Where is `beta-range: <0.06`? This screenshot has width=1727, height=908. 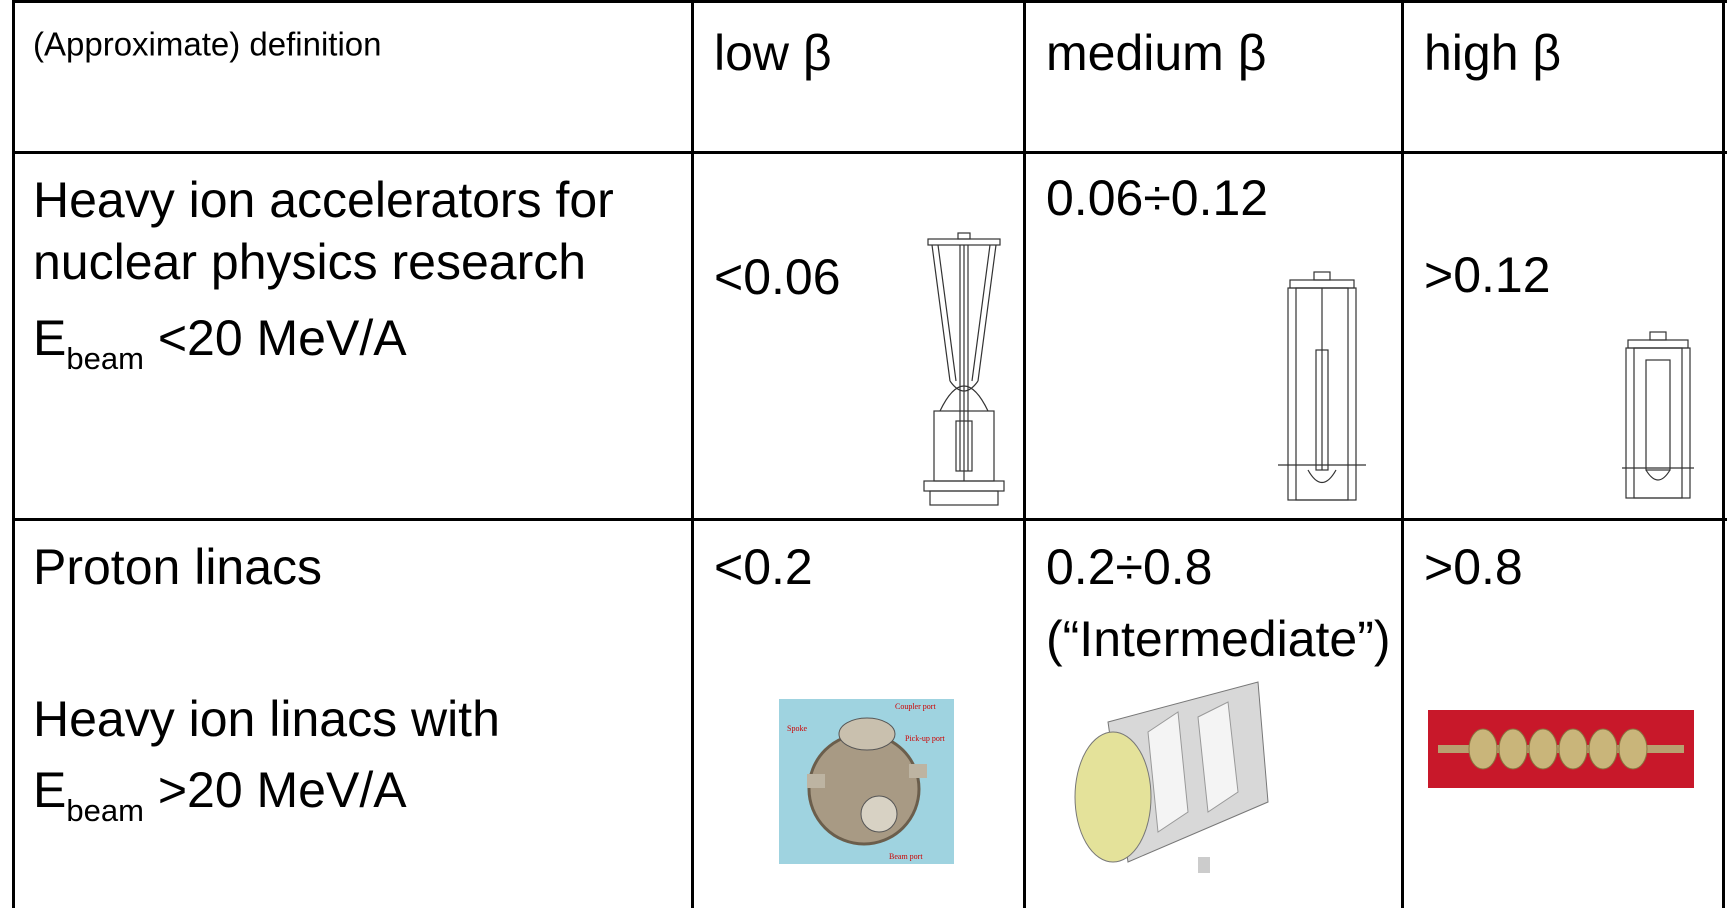
beta-range: <0.06 is located at coordinates (777, 277).